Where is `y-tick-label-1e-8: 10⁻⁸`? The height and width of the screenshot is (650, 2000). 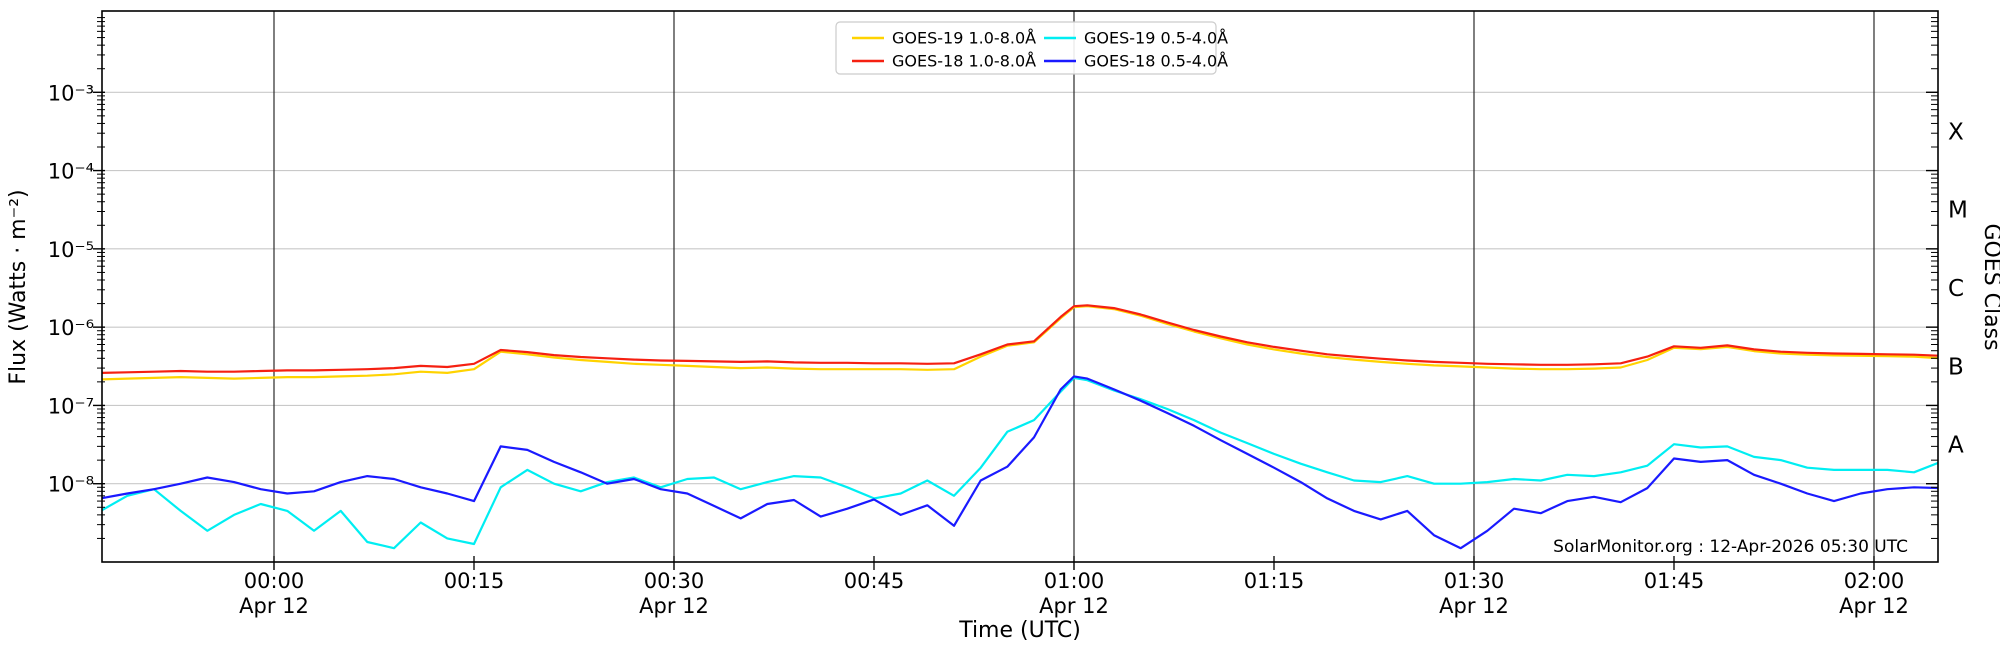
y-tick-label-1e-8: 10⁻⁸ is located at coordinates (71, 485).